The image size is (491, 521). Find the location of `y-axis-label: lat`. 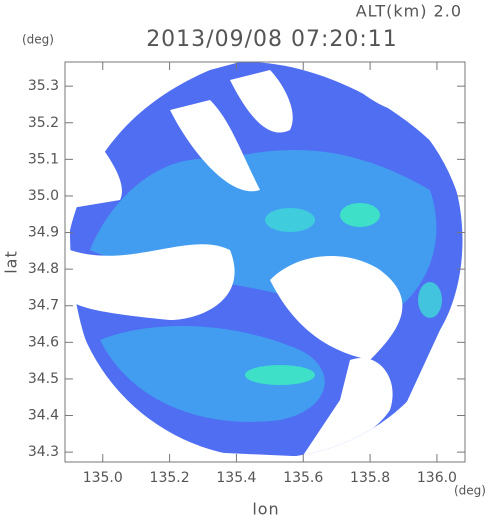

y-axis-label: lat is located at coordinates (11, 262).